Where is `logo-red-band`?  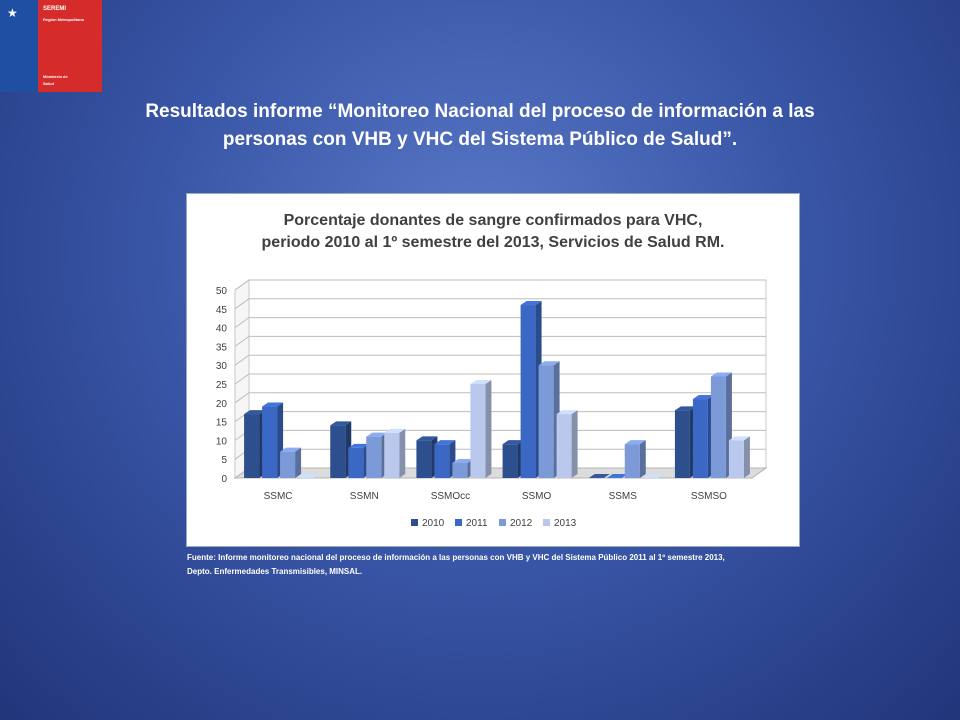 logo-red-band is located at coordinates (70, 46).